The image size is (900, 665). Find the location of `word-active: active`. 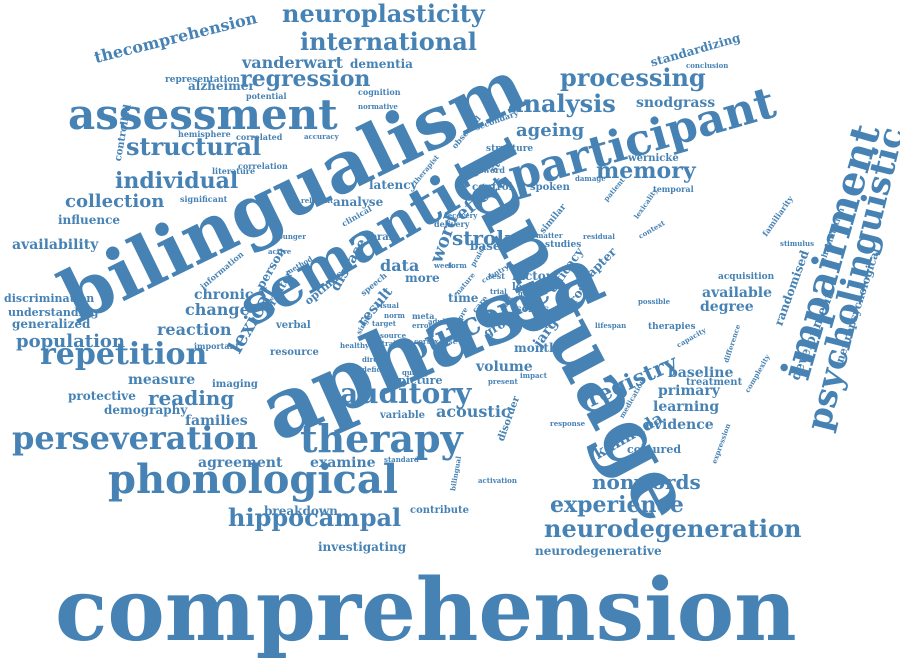

word-active: active is located at coordinates (280, 251).